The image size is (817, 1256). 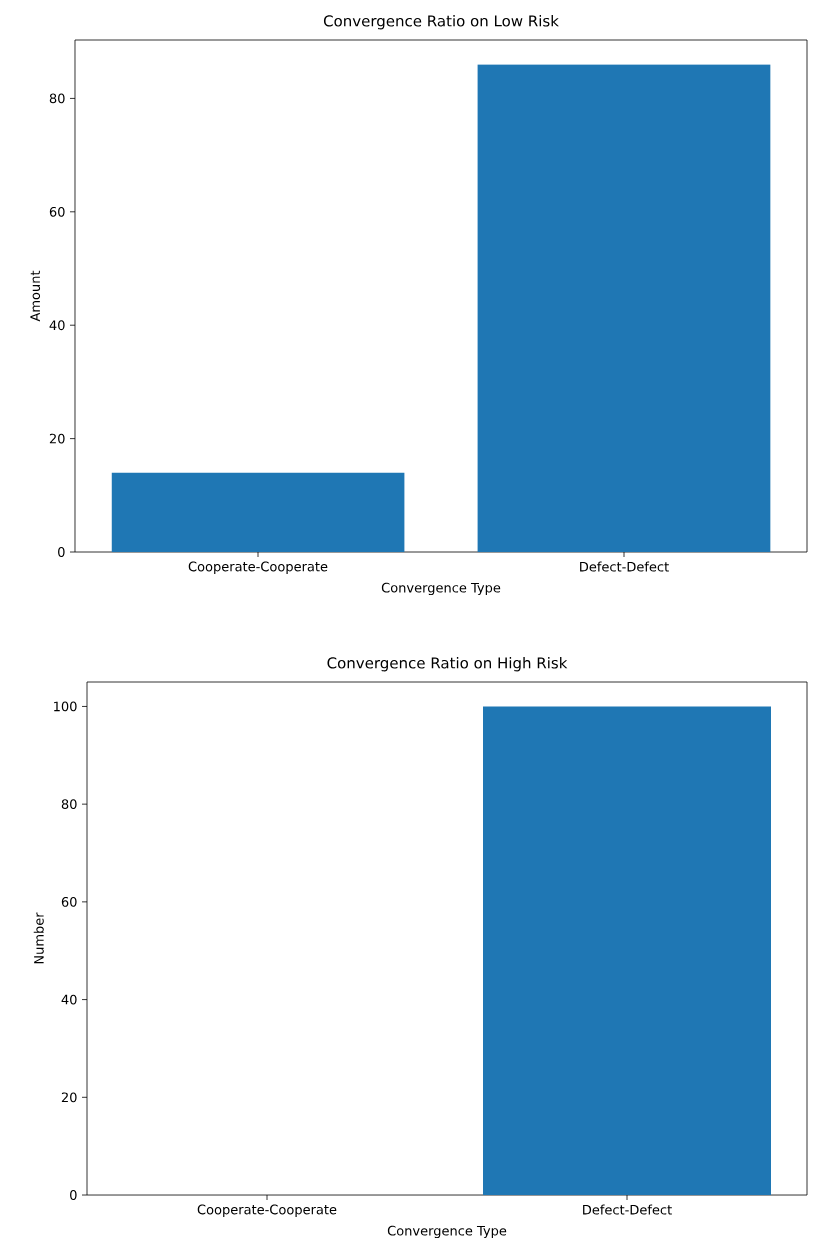 I want to click on chart-title: Convergence Ratio on Low Risk, so click(x=441, y=22).